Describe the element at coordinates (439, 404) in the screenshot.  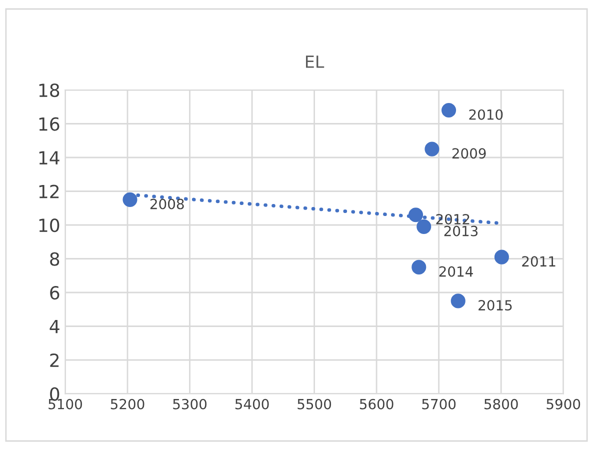
I see `x-tick-label: 5700` at that location.